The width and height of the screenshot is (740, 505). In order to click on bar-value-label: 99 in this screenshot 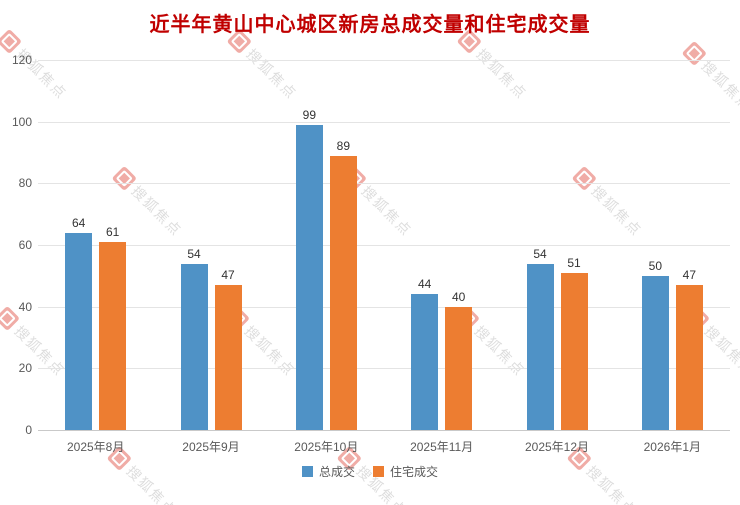, I will do `click(309, 114)`.